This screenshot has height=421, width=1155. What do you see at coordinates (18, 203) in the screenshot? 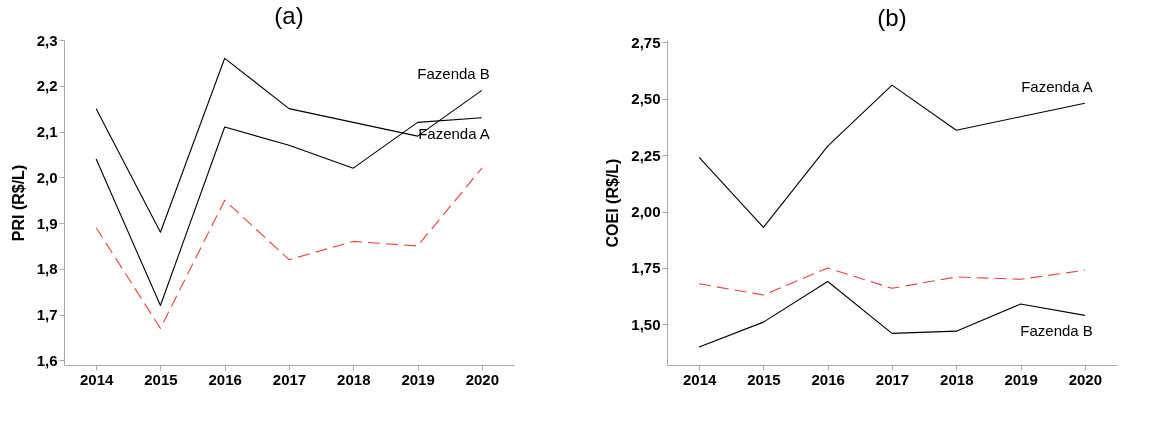
I see `y-axis-title: PRI (R$/L)` at bounding box center [18, 203].